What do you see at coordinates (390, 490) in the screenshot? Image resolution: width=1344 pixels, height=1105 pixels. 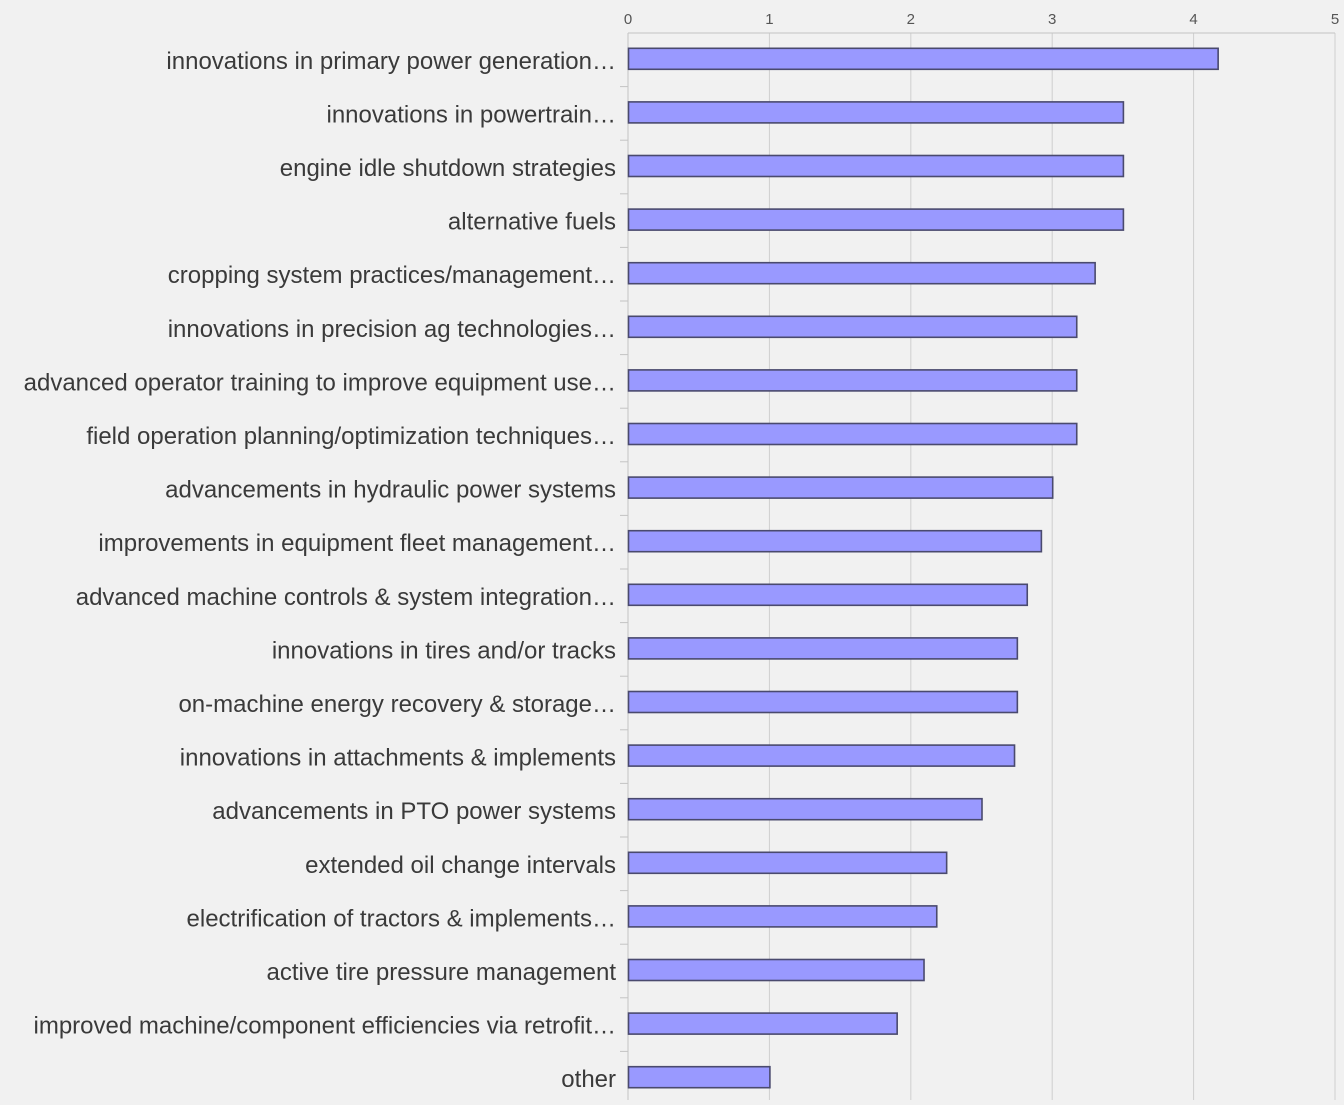 I see `category-label-8: advancements in hydraulic power systems` at bounding box center [390, 490].